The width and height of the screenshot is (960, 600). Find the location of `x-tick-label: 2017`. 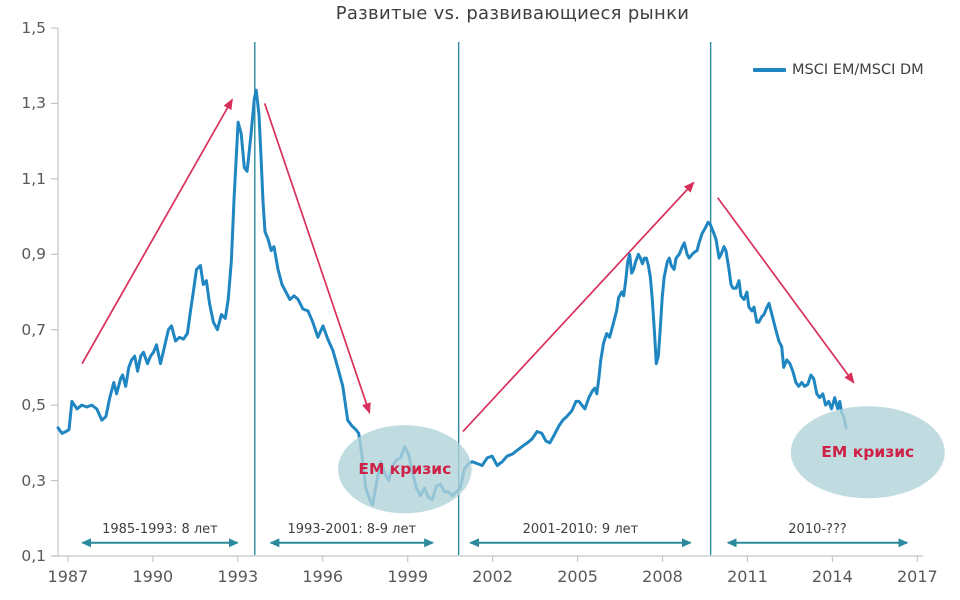

x-tick-label: 2017 is located at coordinates (917, 576).